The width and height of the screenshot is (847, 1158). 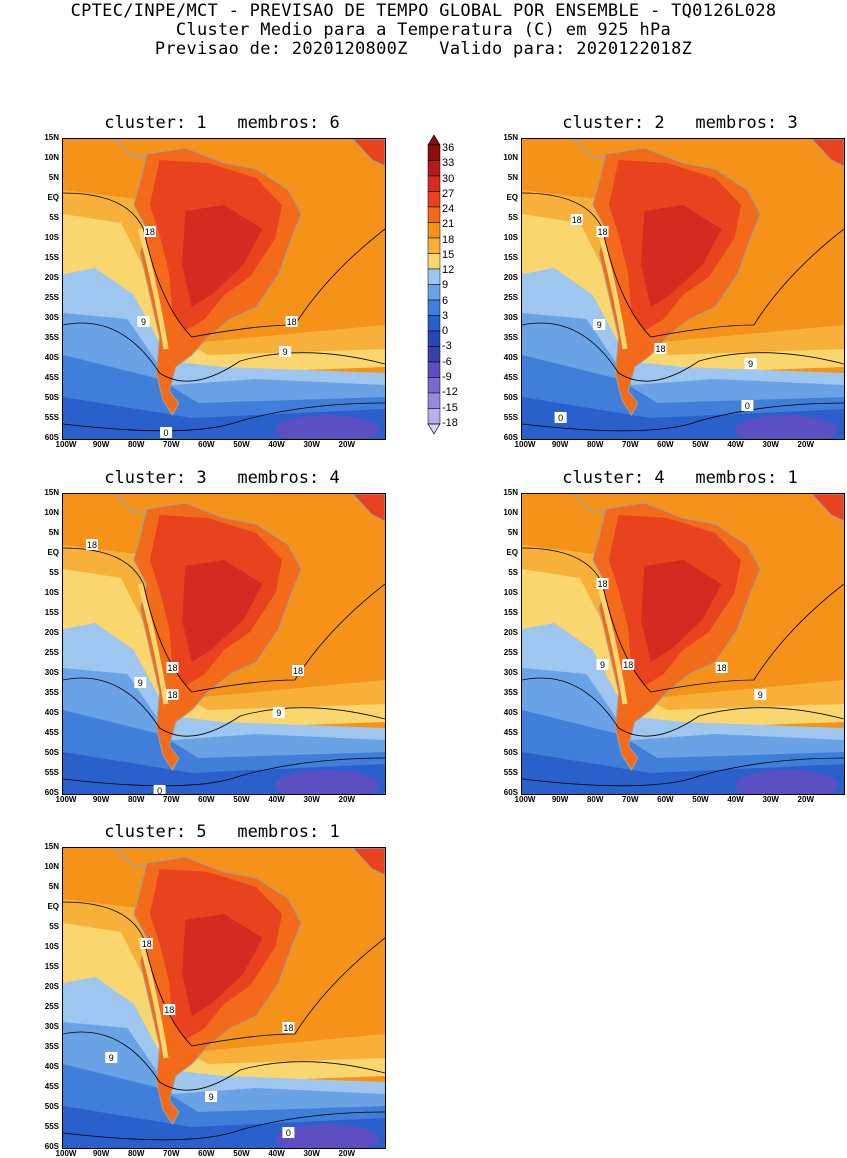 What do you see at coordinates (450, 392) in the screenshot?
I see `colorbar-label: -12` at bounding box center [450, 392].